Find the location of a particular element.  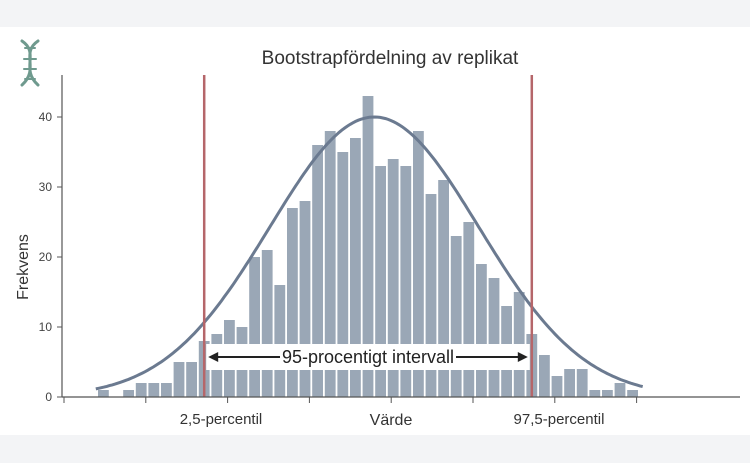

arrowhead-right is located at coordinates (522, 357).